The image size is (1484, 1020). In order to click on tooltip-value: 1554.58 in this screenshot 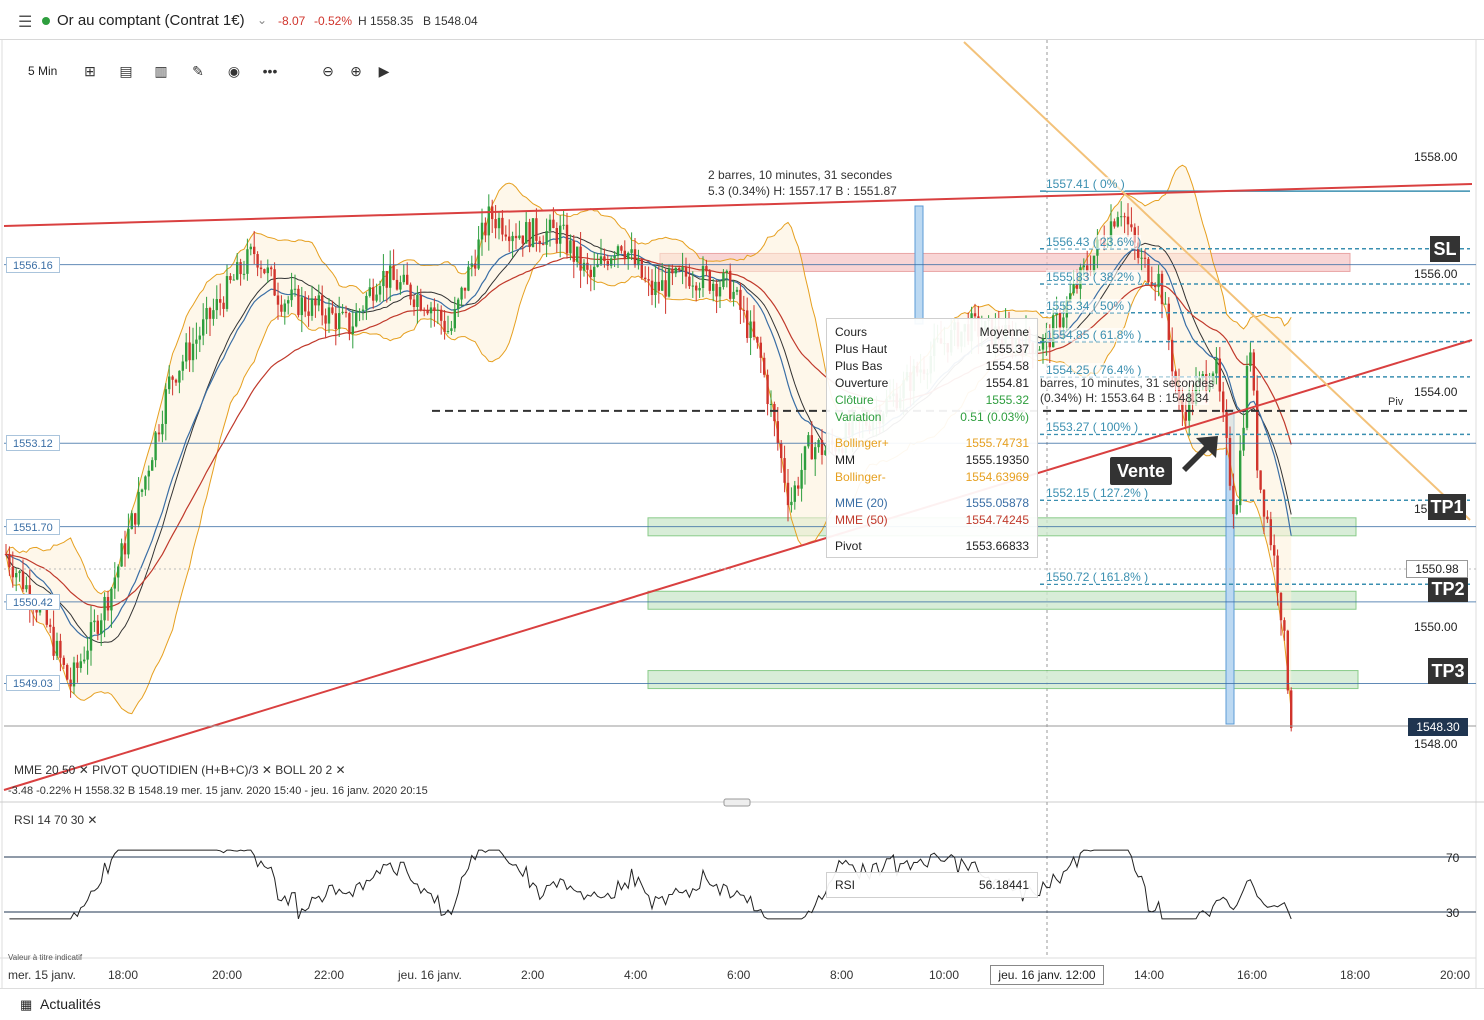, I will do `click(1007, 366)`.